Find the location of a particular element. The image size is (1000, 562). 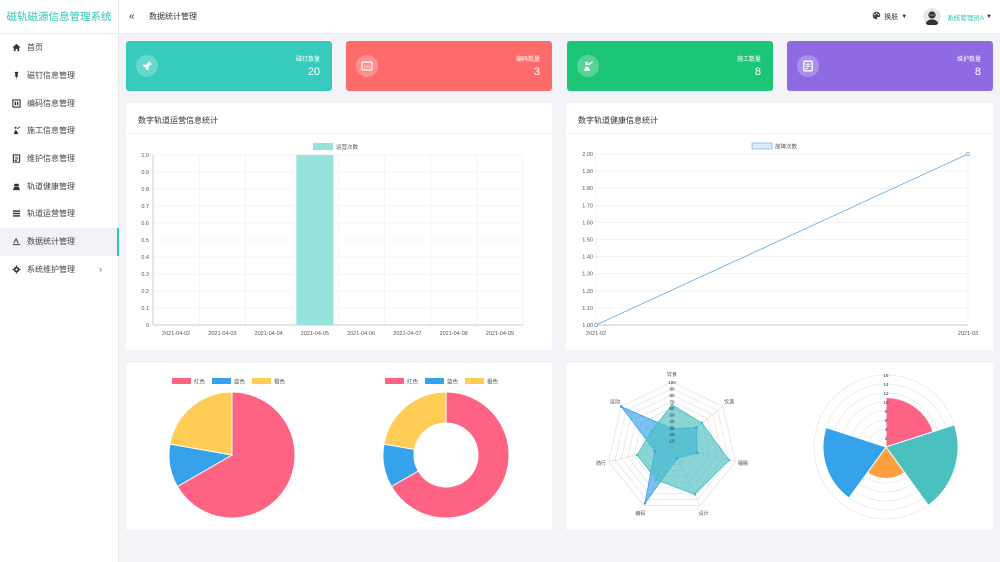

y-tick-label: 1.00 is located at coordinates (587, 326).